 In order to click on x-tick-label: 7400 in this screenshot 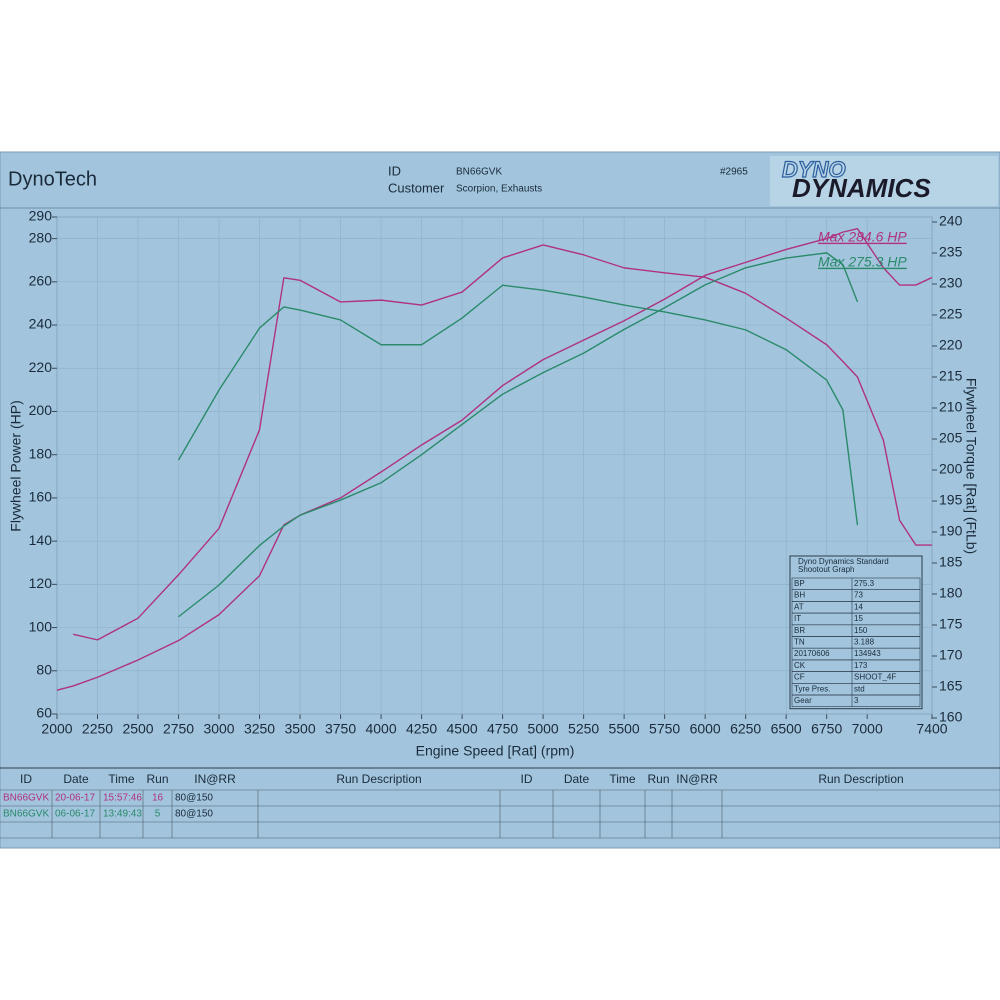, I will do `click(931, 729)`.